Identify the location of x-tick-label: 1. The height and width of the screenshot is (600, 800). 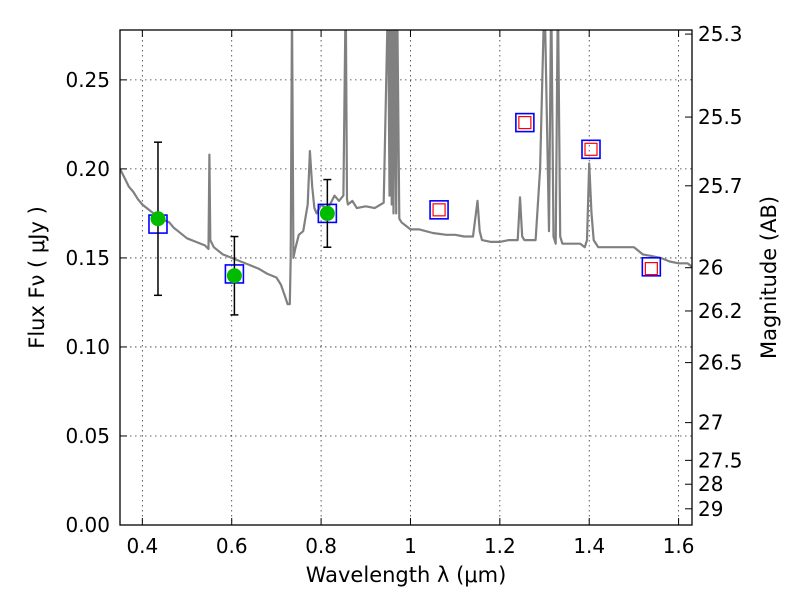
(410, 546).